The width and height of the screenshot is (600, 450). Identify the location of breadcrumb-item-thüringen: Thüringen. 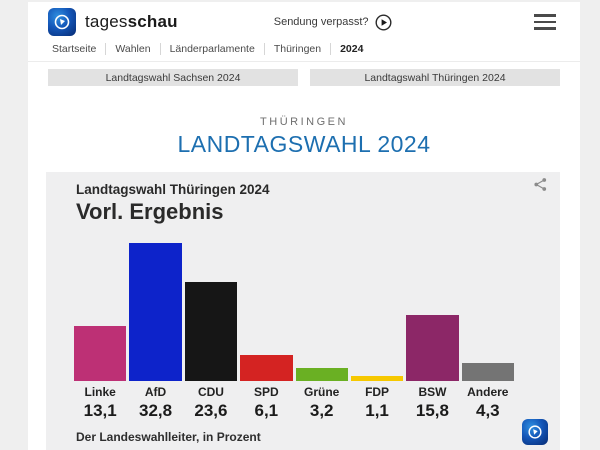
(298, 49).